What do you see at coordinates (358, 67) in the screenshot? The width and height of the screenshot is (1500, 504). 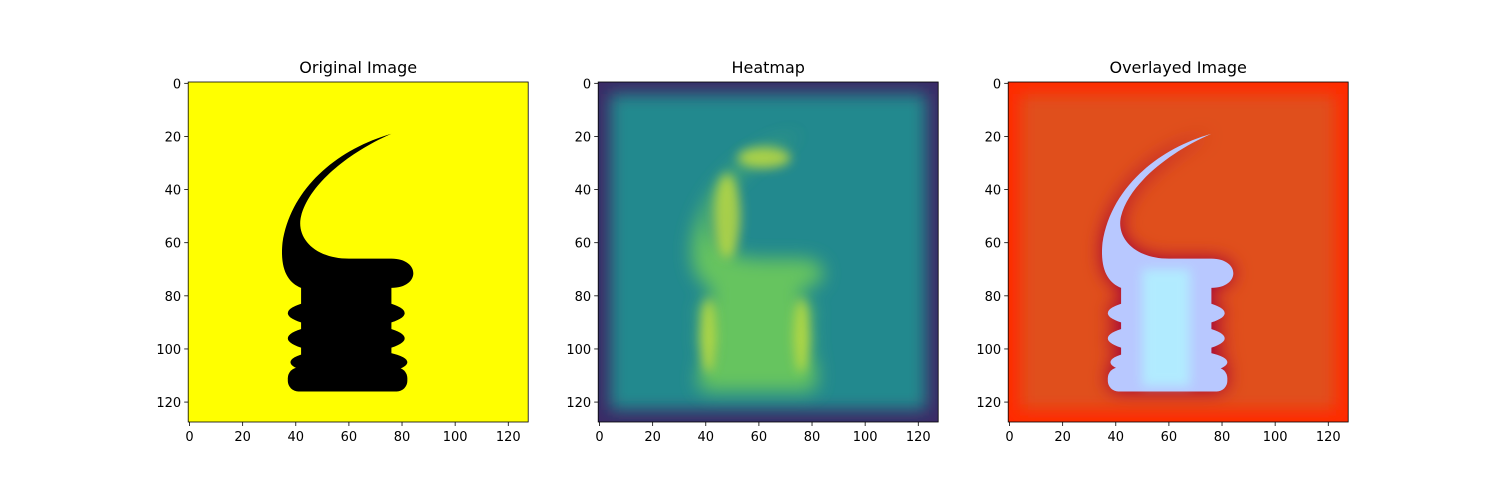 I see `axes-title: Original Image` at bounding box center [358, 67].